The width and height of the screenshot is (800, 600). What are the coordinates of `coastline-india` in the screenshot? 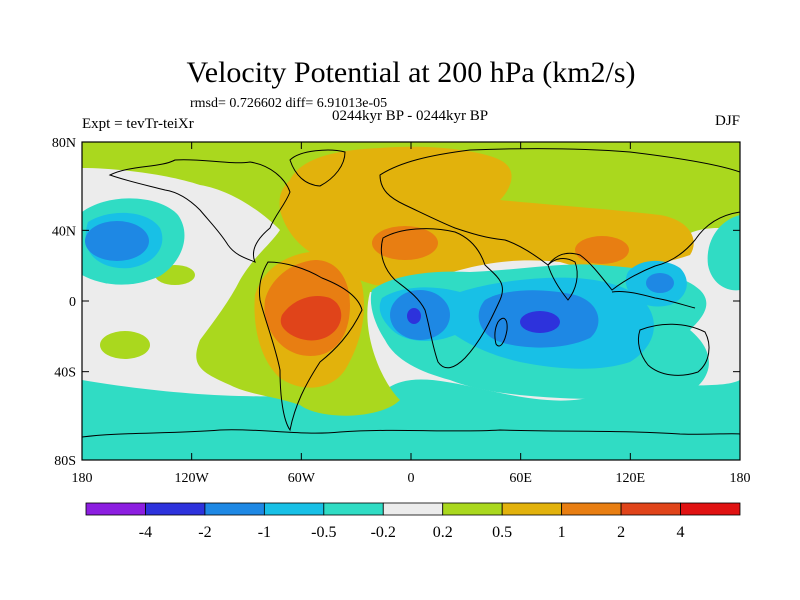 It's located at (562, 279).